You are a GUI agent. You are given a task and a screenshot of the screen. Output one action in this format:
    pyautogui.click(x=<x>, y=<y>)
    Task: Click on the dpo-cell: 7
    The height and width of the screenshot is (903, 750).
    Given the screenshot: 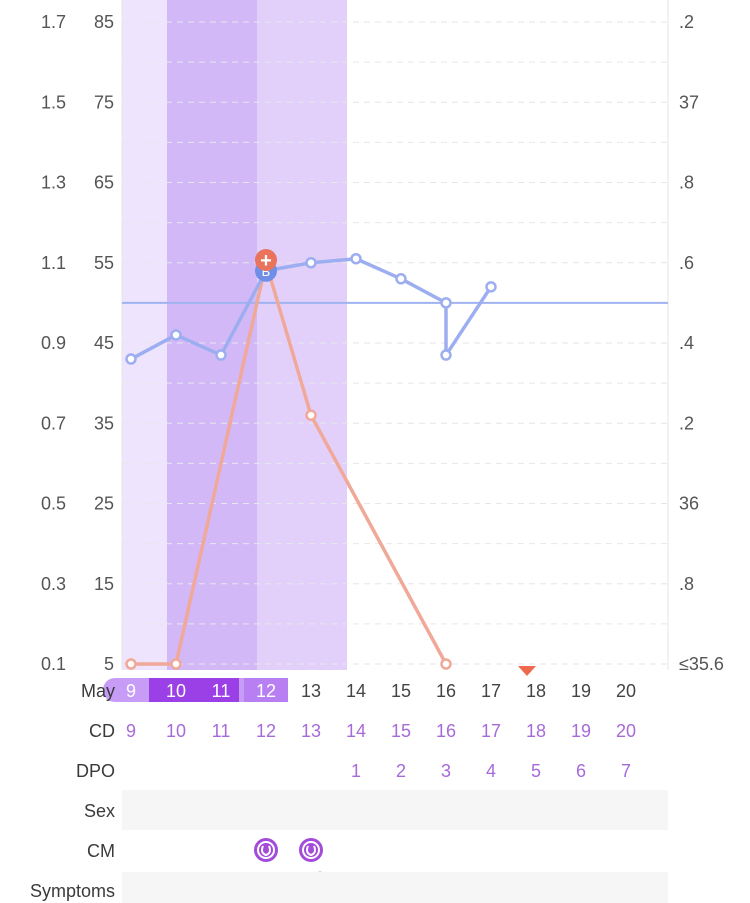 What is the action you would take?
    pyautogui.click(x=625, y=771)
    